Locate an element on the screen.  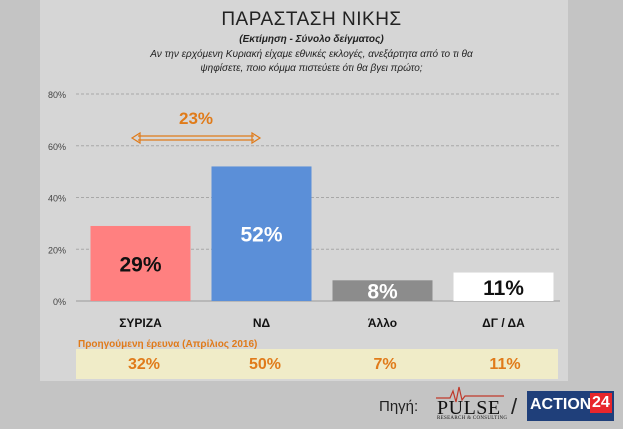
x-category-label: ΣΥΡΙΖΑ is located at coordinates (140, 323).